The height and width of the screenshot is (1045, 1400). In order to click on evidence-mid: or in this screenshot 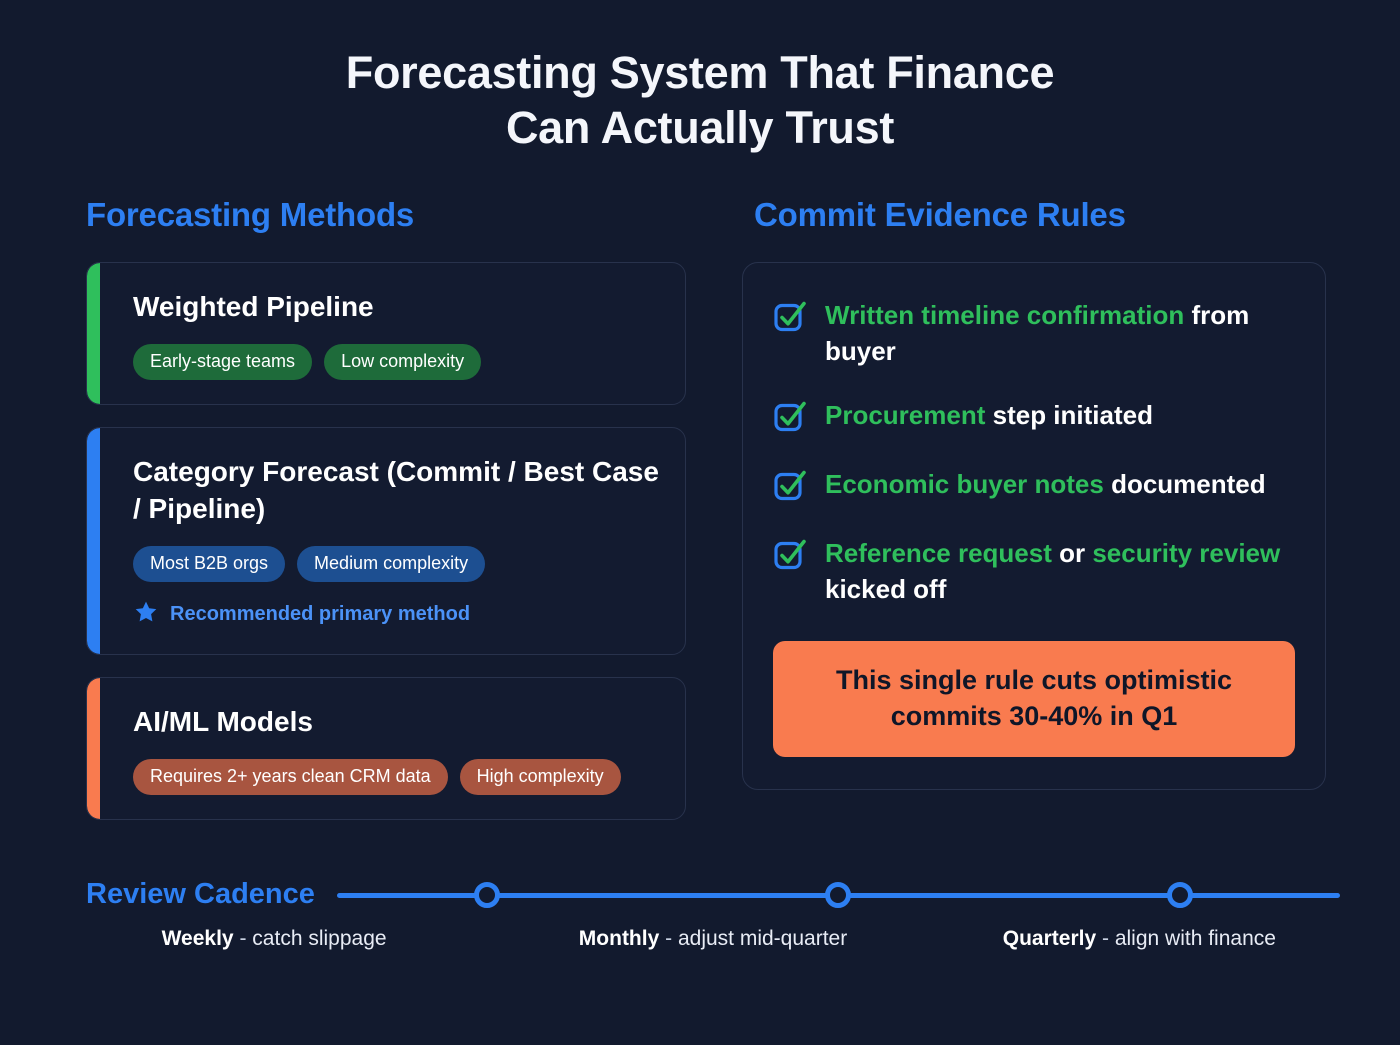, I will do `click(1072, 552)`.